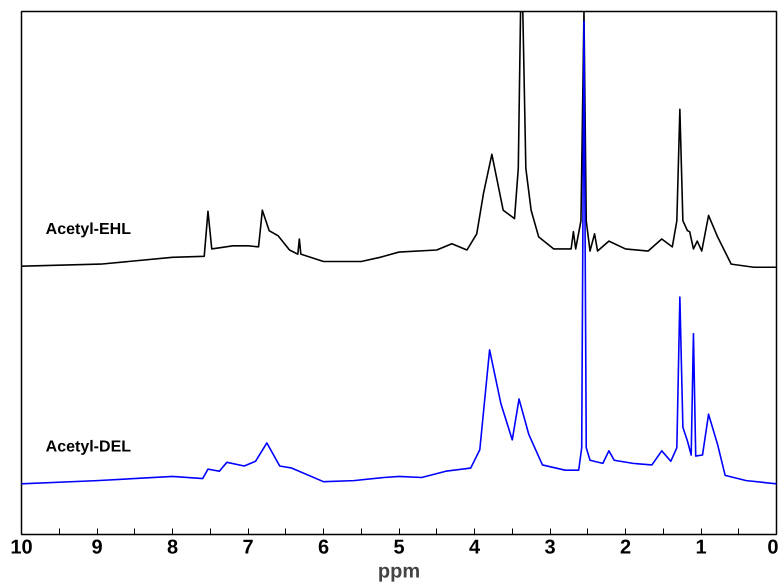 Image resolution: width=778 pixels, height=585 pixels. I want to click on x-tick-label: 6, so click(324, 547).